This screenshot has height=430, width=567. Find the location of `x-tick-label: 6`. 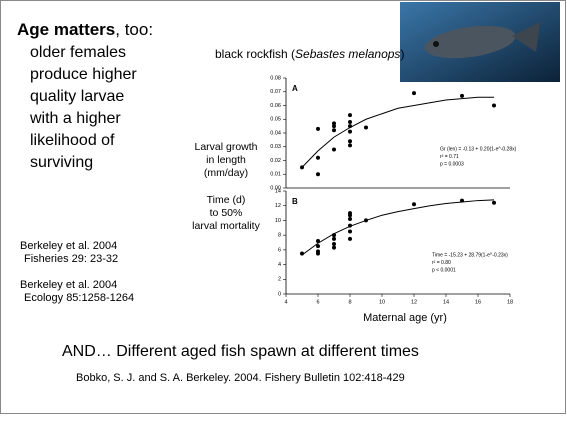

x-tick-label: 6 is located at coordinates (317, 302).